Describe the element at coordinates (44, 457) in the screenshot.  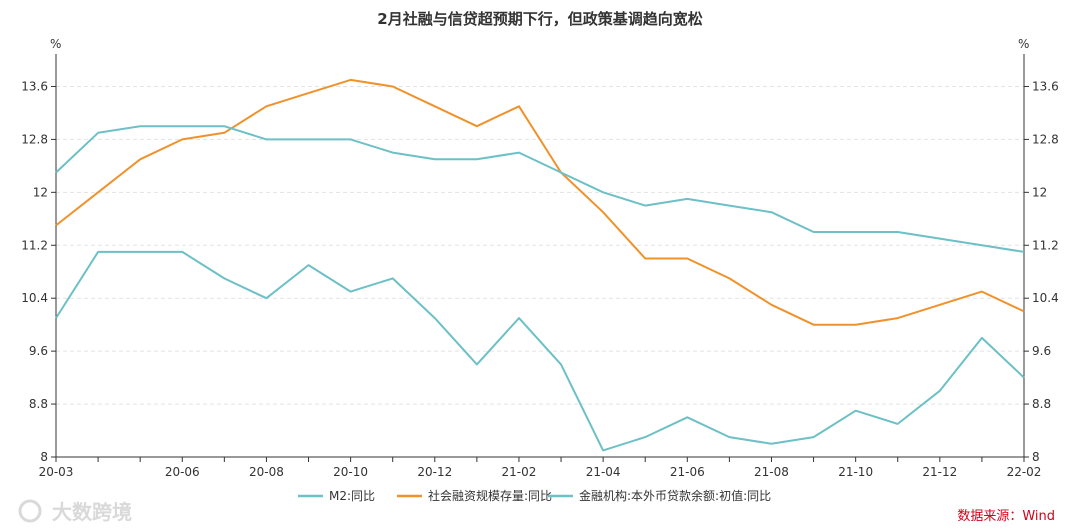
I see `y-tick-label-left: 8` at that location.